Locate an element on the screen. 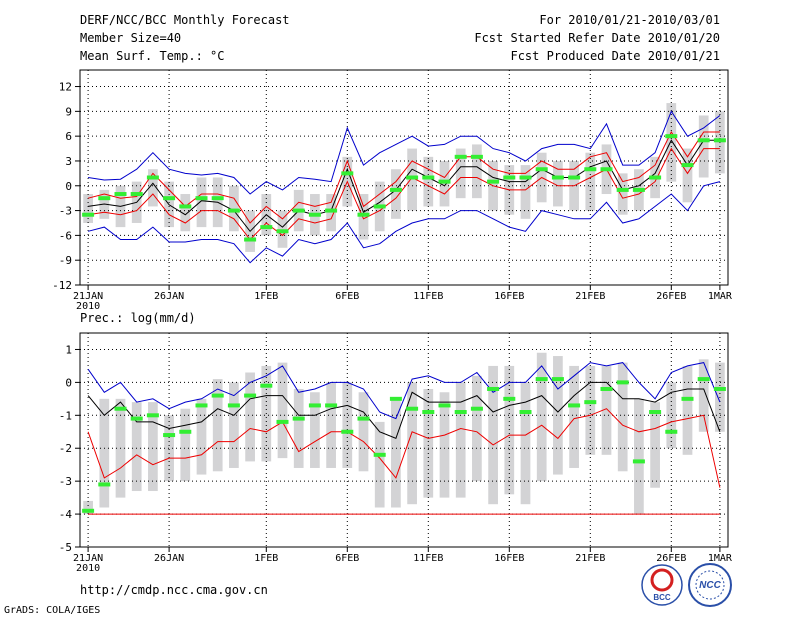 This screenshot has height=618, width=800. x-tick-label-0-8: 1MAR is located at coordinates (720, 296).